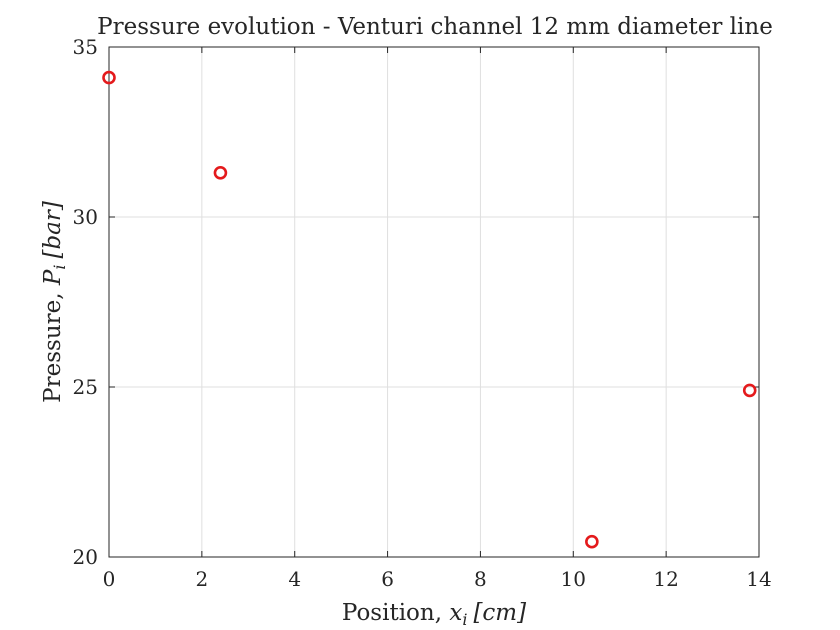 This screenshot has height=630, width=840. I want to click on x-tick-label: 0, so click(109, 579).